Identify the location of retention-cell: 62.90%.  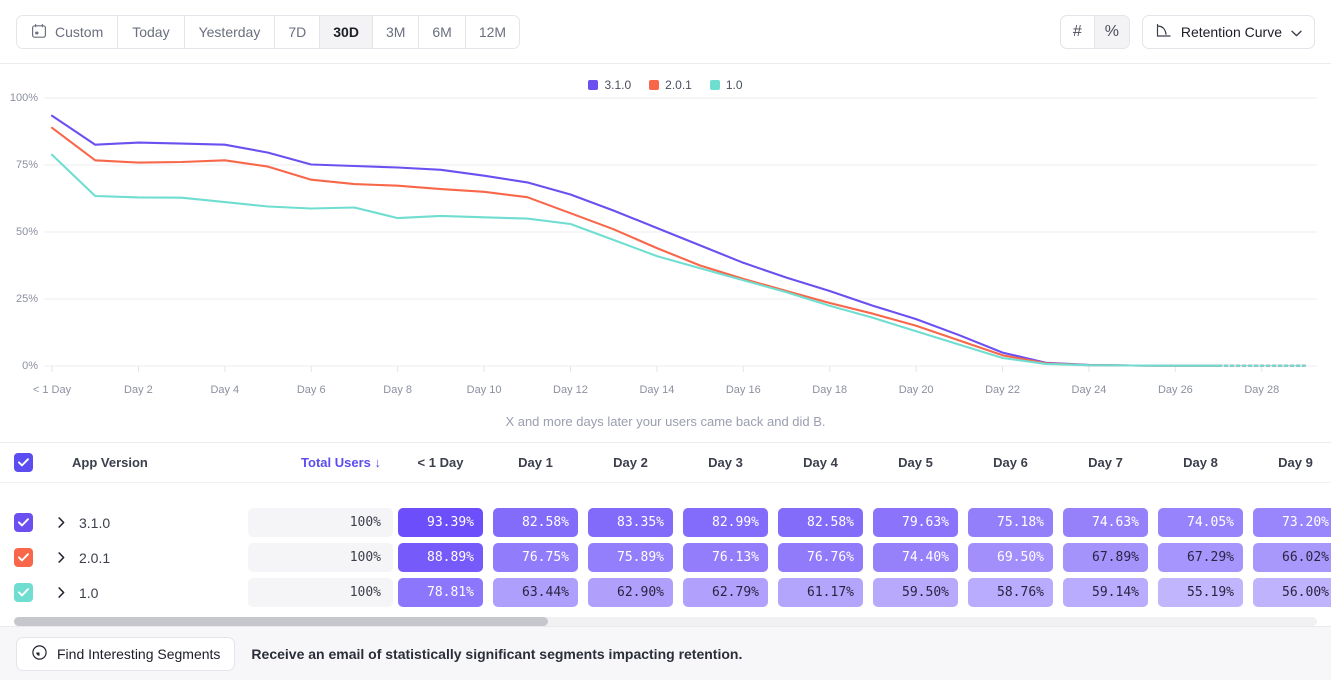
(630, 592).